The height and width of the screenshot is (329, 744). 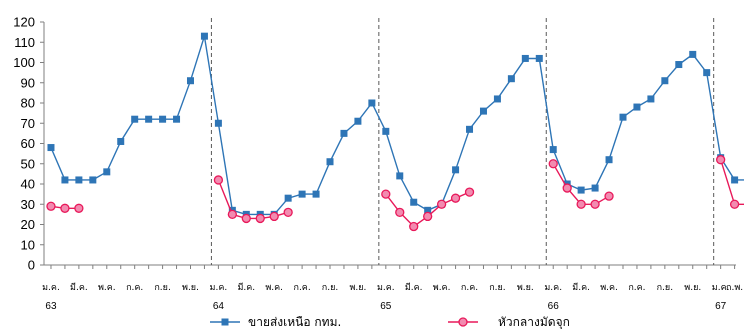 What do you see at coordinates (294, 322) in the screenshot?
I see `legend-label: ขายส่งเหนือ กทม.` at bounding box center [294, 322].